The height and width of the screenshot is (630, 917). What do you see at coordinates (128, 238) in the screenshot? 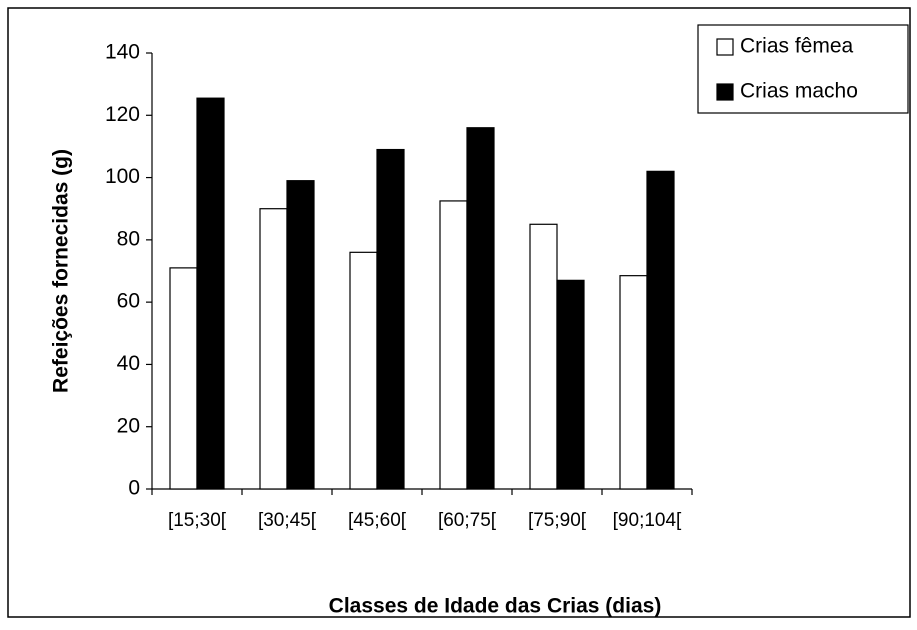
I see `y-tick-label: 80` at bounding box center [128, 238].